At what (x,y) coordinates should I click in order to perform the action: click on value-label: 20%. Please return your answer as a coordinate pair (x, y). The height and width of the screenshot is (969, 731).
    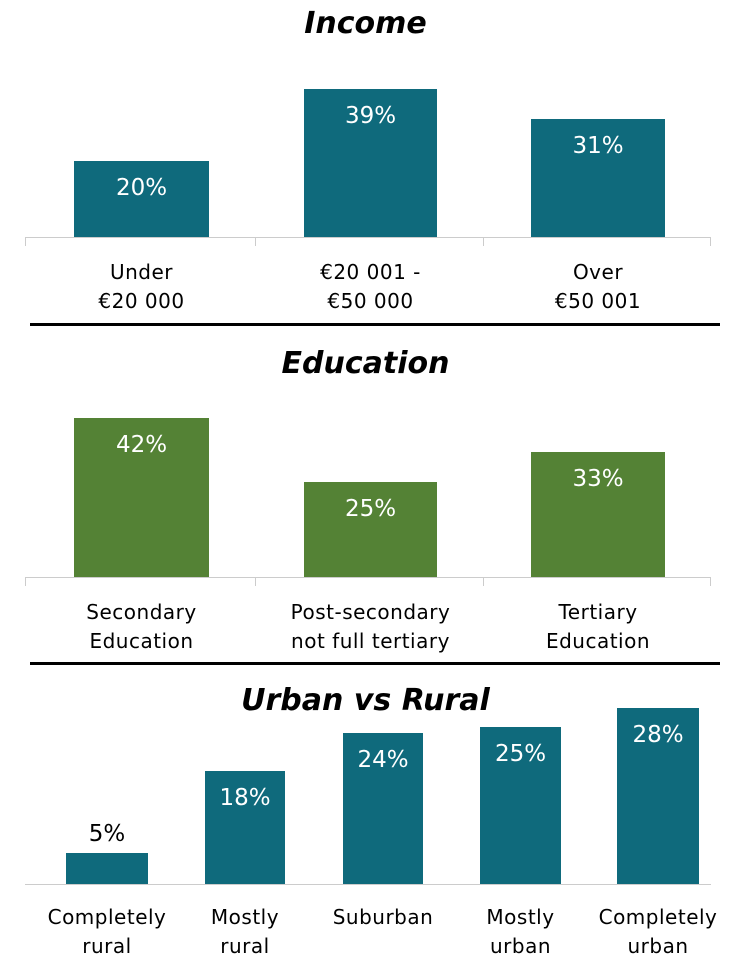
    Looking at the image, I should click on (141, 188).